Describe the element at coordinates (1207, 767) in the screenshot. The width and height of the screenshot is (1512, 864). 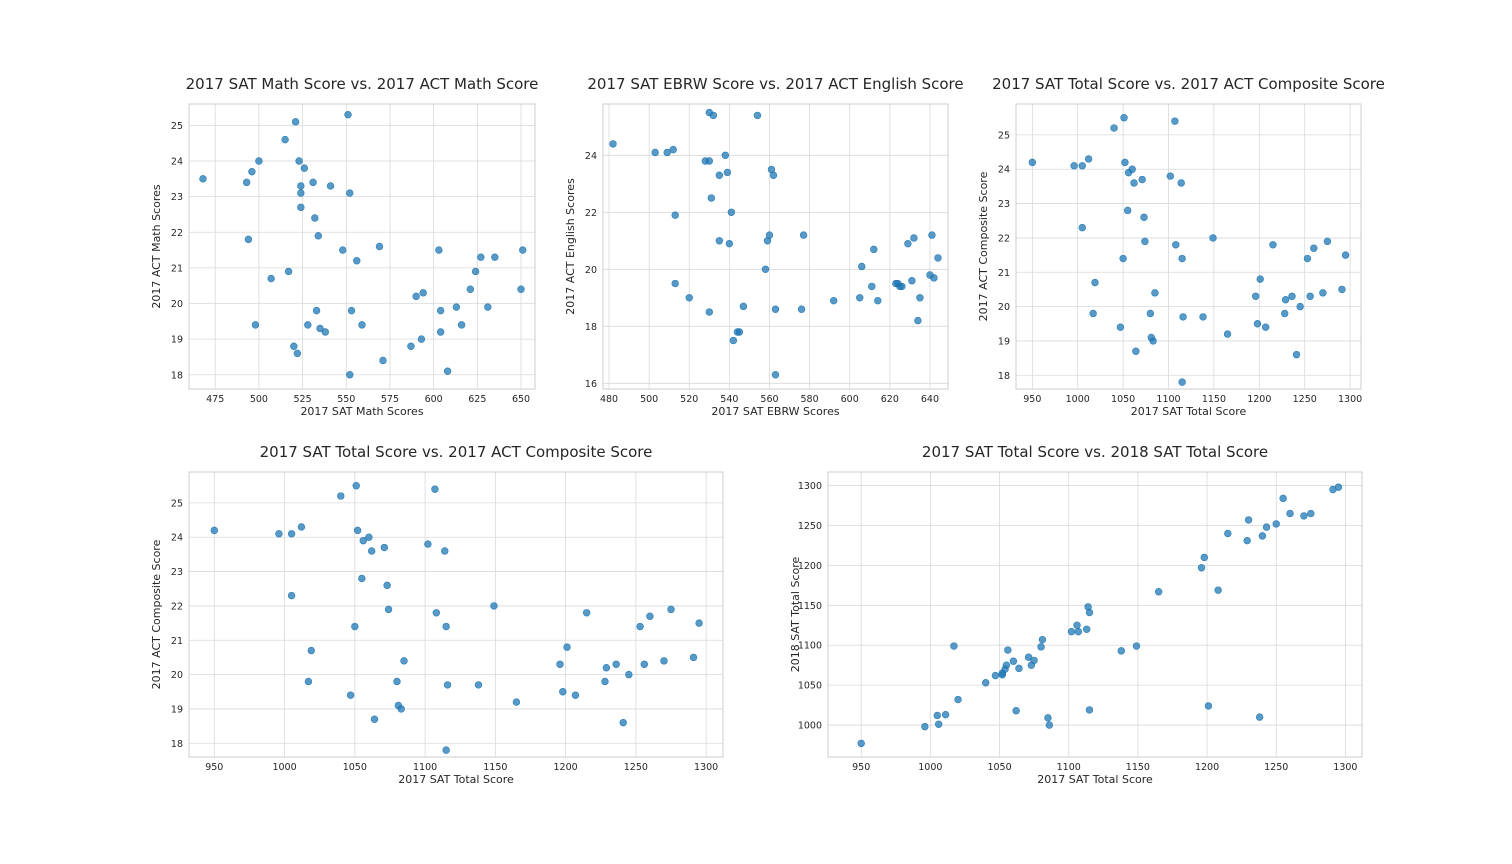
I see `chart-4-x-tick-label: 1200` at that location.